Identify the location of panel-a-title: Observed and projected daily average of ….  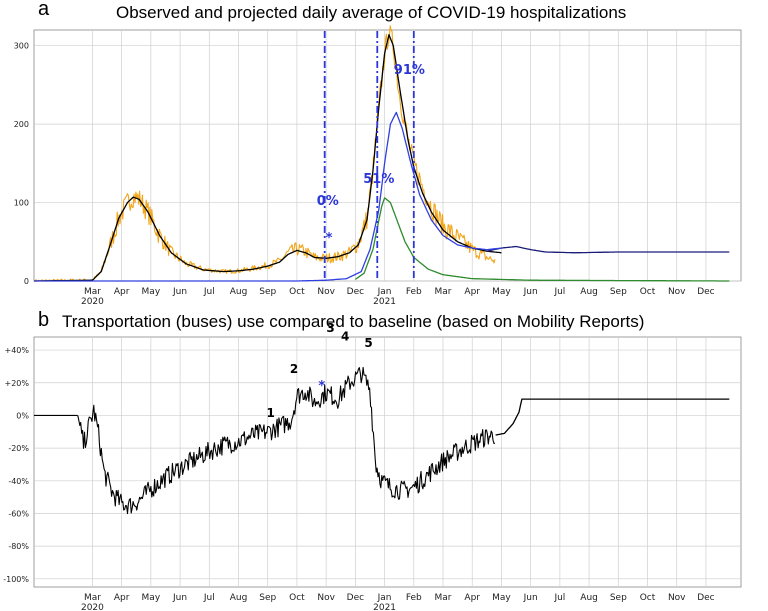
(371, 12).